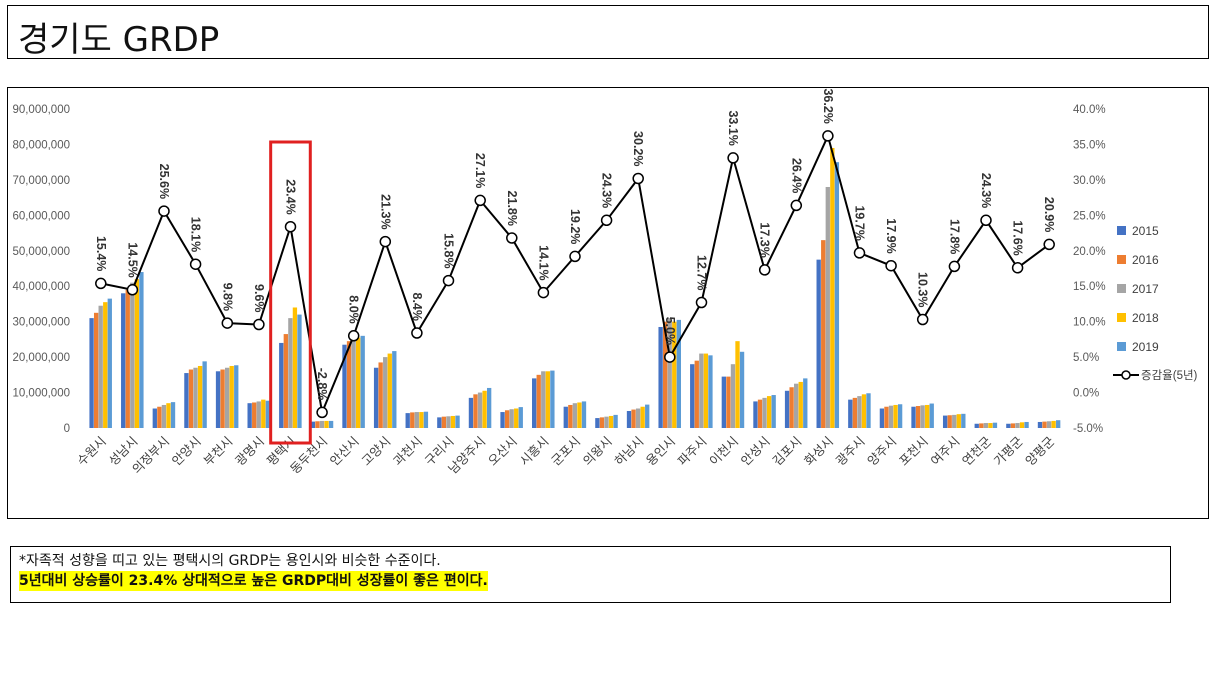 The image size is (1216, 684). I want to click on growth-rate-label: 15.8%, so click(449, 250).